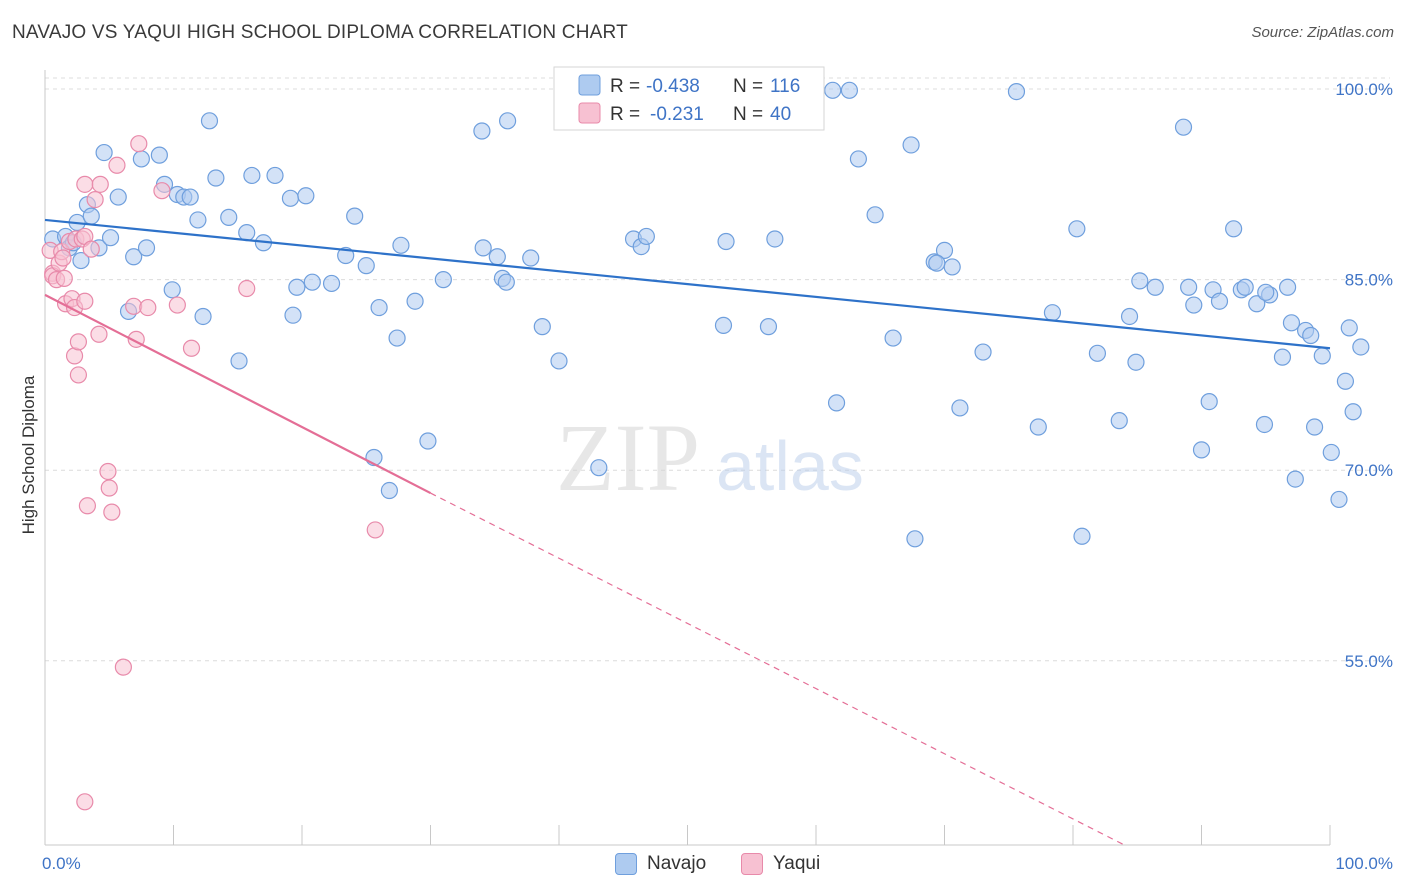 Image resolution: width=1406 pixels, height=892 pixels. What do you see at coordinates (785, 86) in the screenshot?
I see `navajo-n-value: 116` at bounding box center [785, 86].